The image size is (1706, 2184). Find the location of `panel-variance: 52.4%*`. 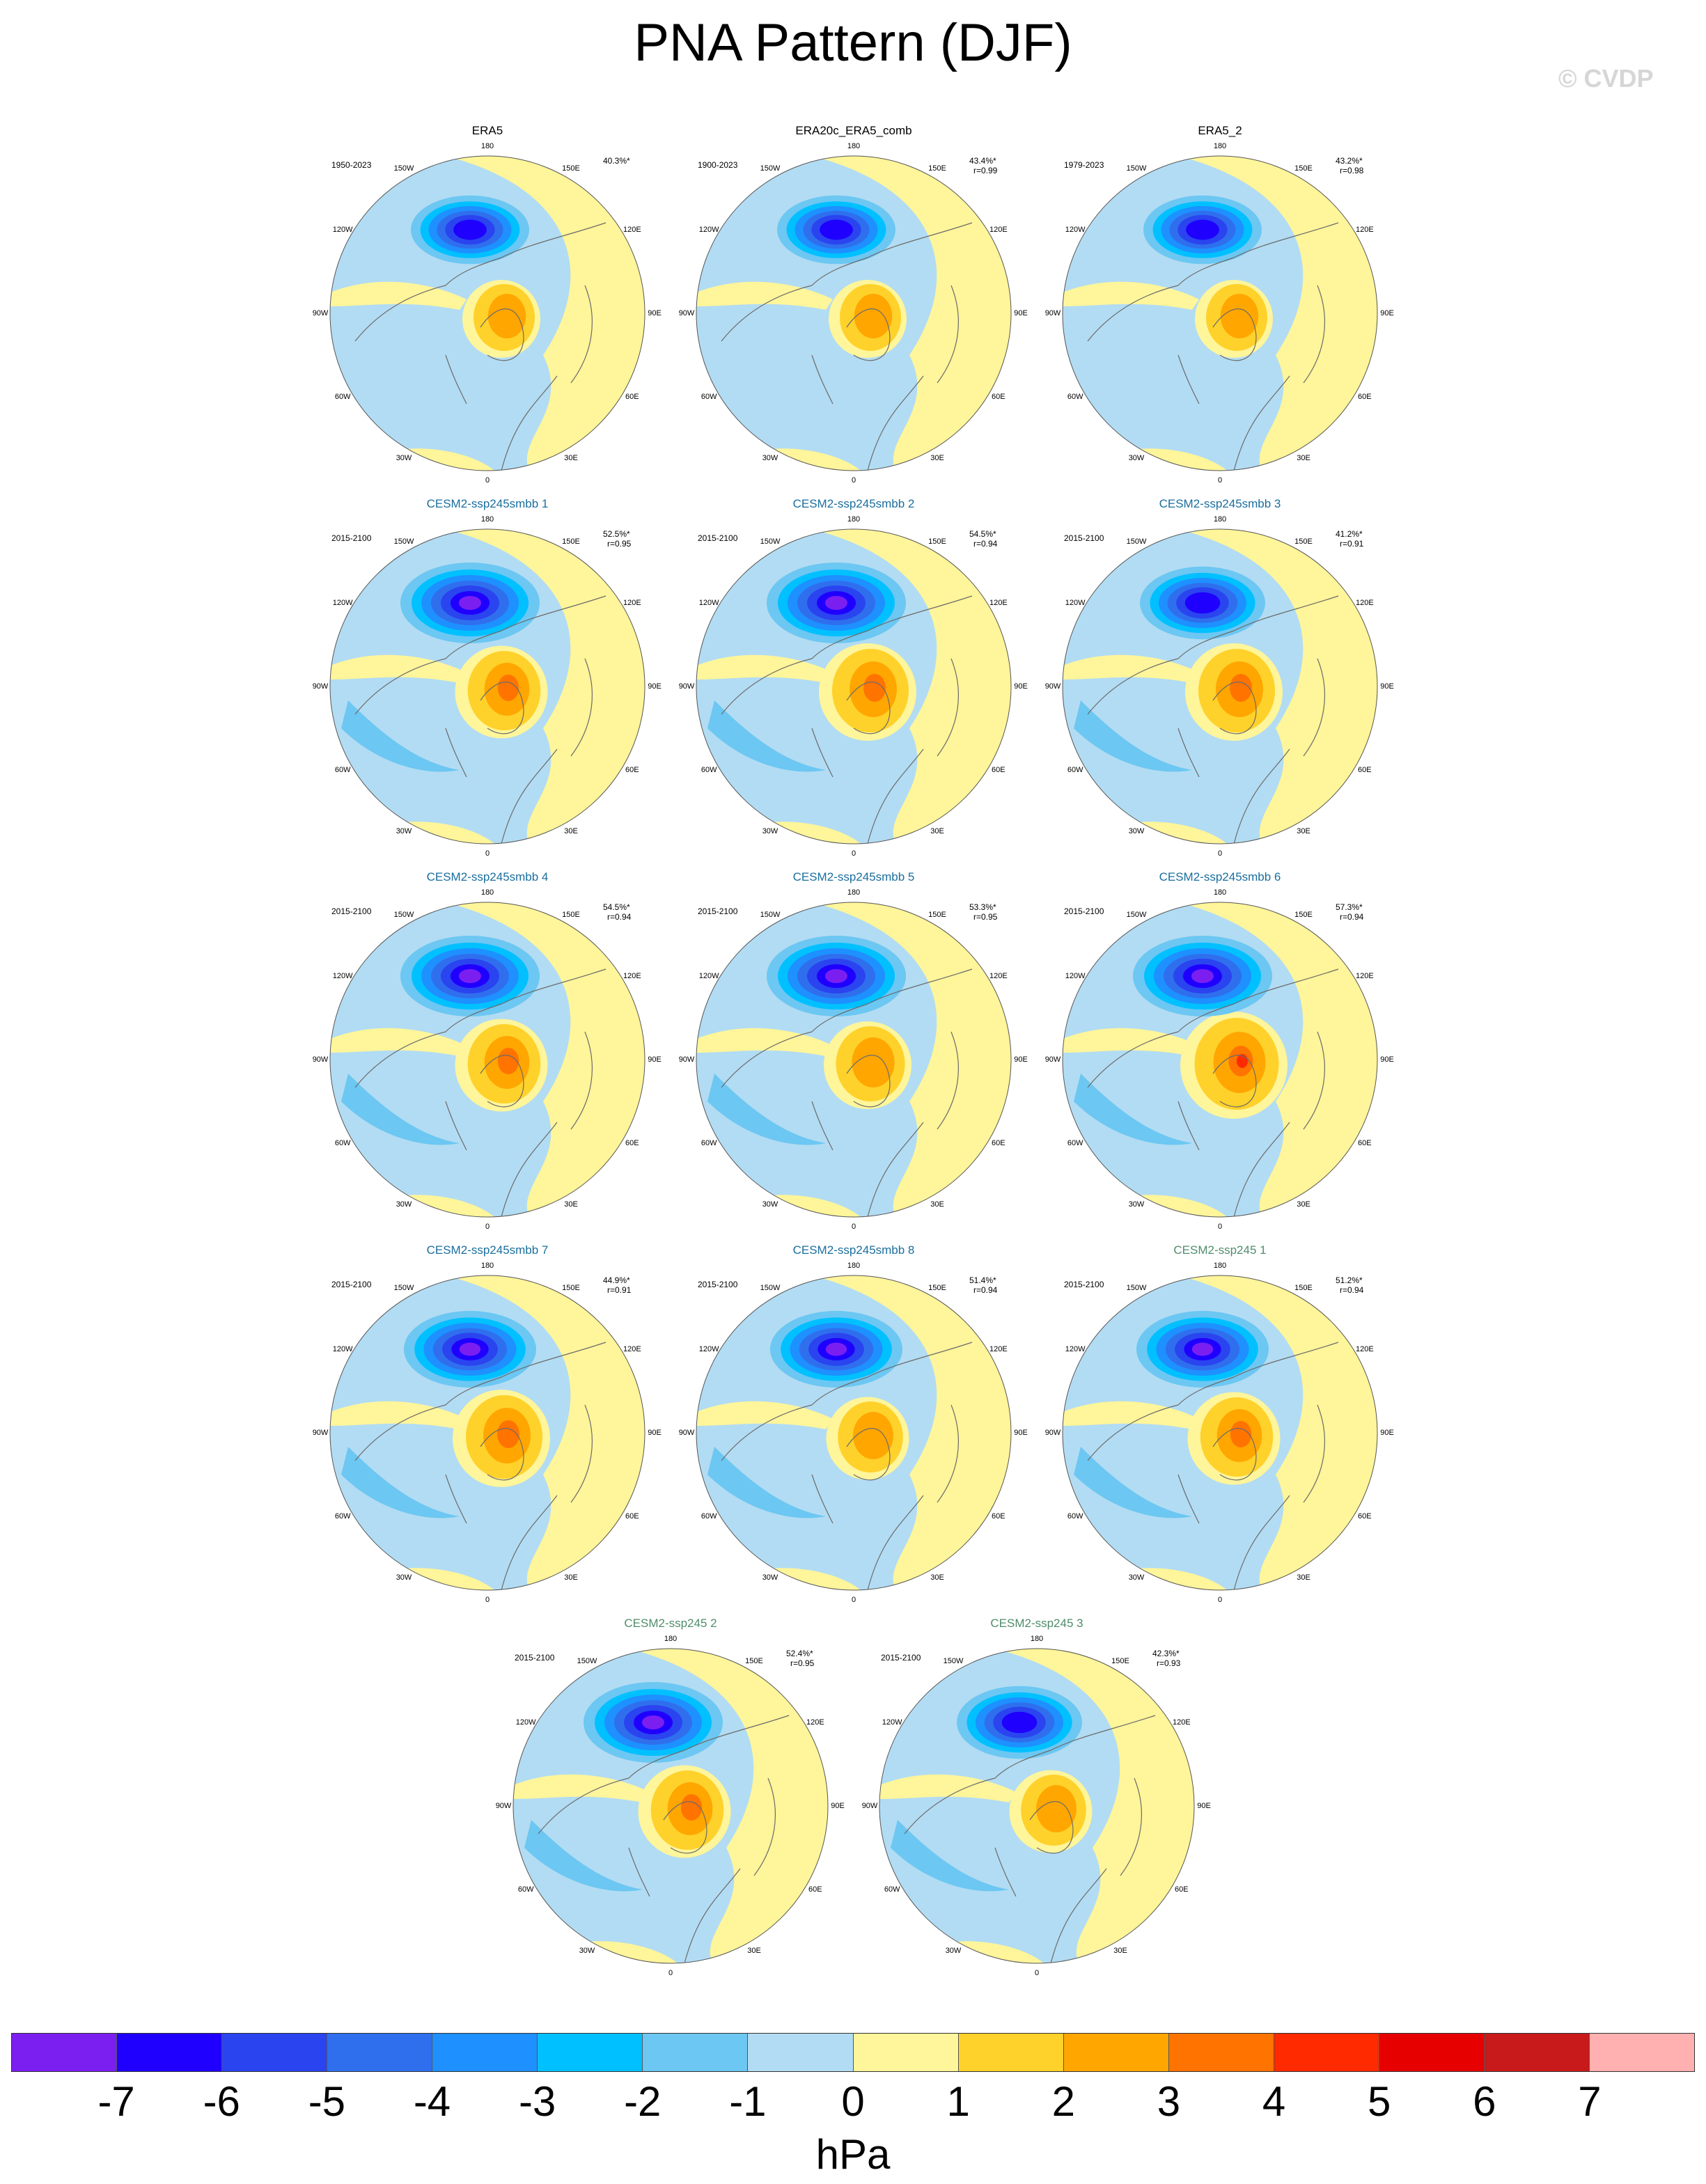

panel-variance: 52.4%* is located at coordinates (799, 1653).